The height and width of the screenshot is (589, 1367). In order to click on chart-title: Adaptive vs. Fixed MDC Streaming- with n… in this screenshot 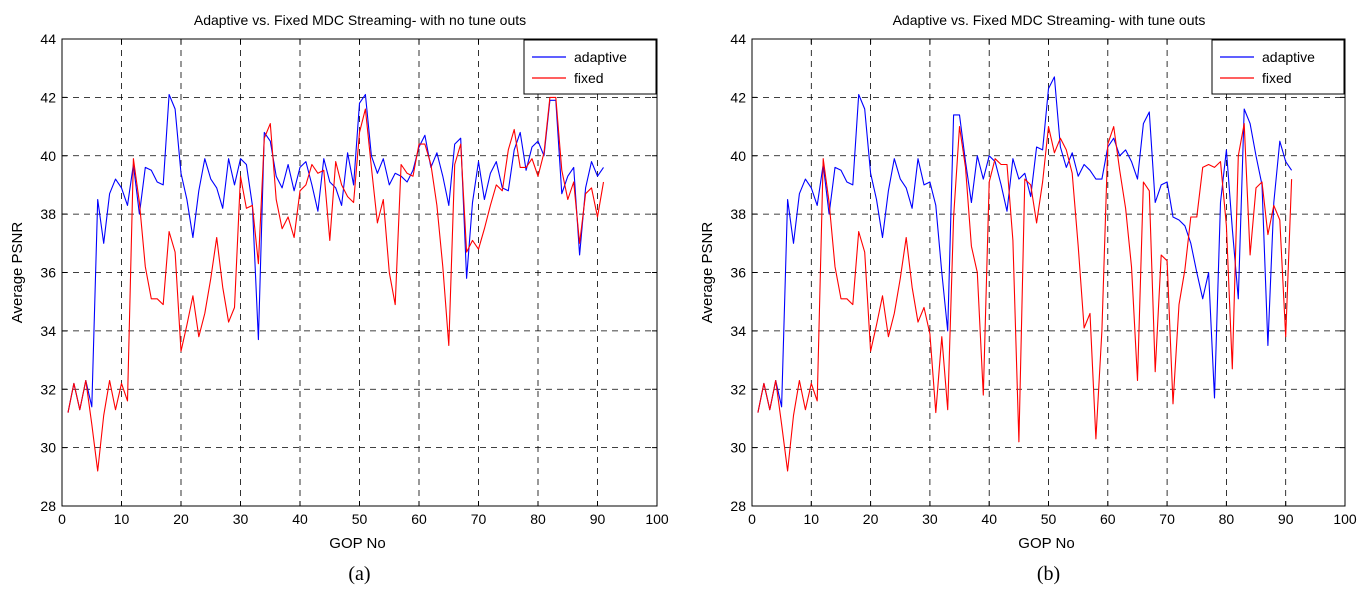, I will do `click(360, 20)`.